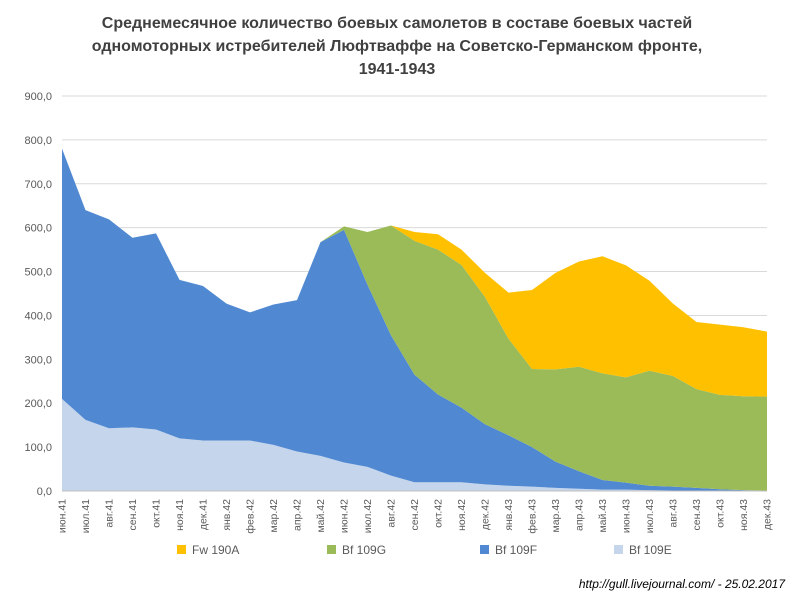 The width and height of the screenshot is (795, 595). I want to click on legend: Fw 190A Bf 109G Bf 109F Bf 109E, so click(424, 550).